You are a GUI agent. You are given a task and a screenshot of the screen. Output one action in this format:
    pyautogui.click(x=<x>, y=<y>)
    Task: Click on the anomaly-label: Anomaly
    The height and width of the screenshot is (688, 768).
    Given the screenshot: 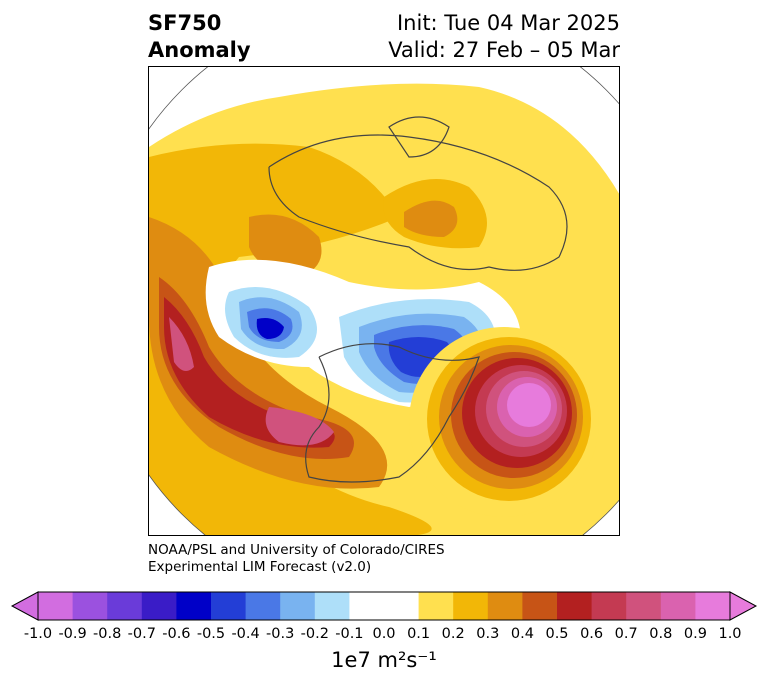 What is the action you would take?
    pyautogui.click(x=199, y=50)
    